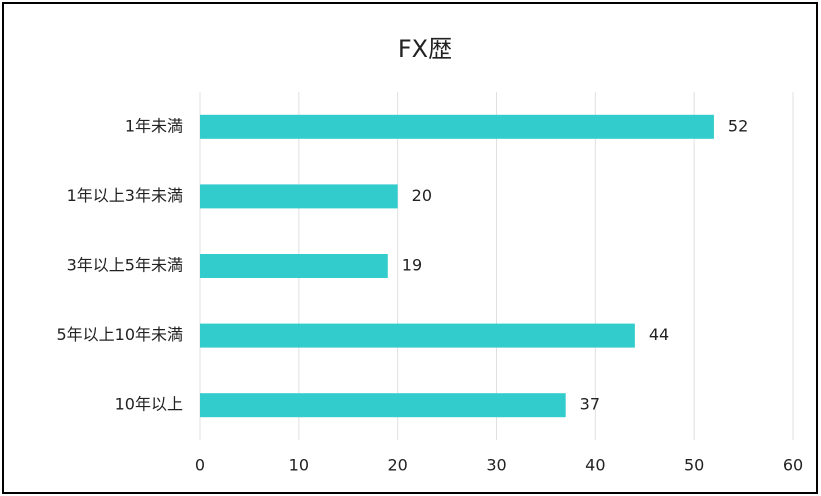 This screenshot has width=821, height=496. I want to click on x-tick-label: 40, so click(595, 465).